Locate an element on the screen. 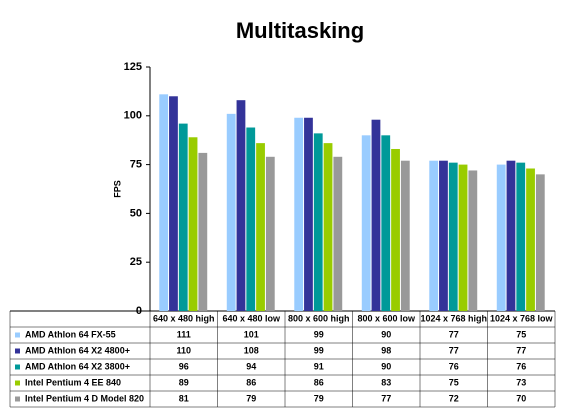 Image resolution: width=575 pixels, height=416 pixels. table-value: 108 is located at coordinates (251, 350).